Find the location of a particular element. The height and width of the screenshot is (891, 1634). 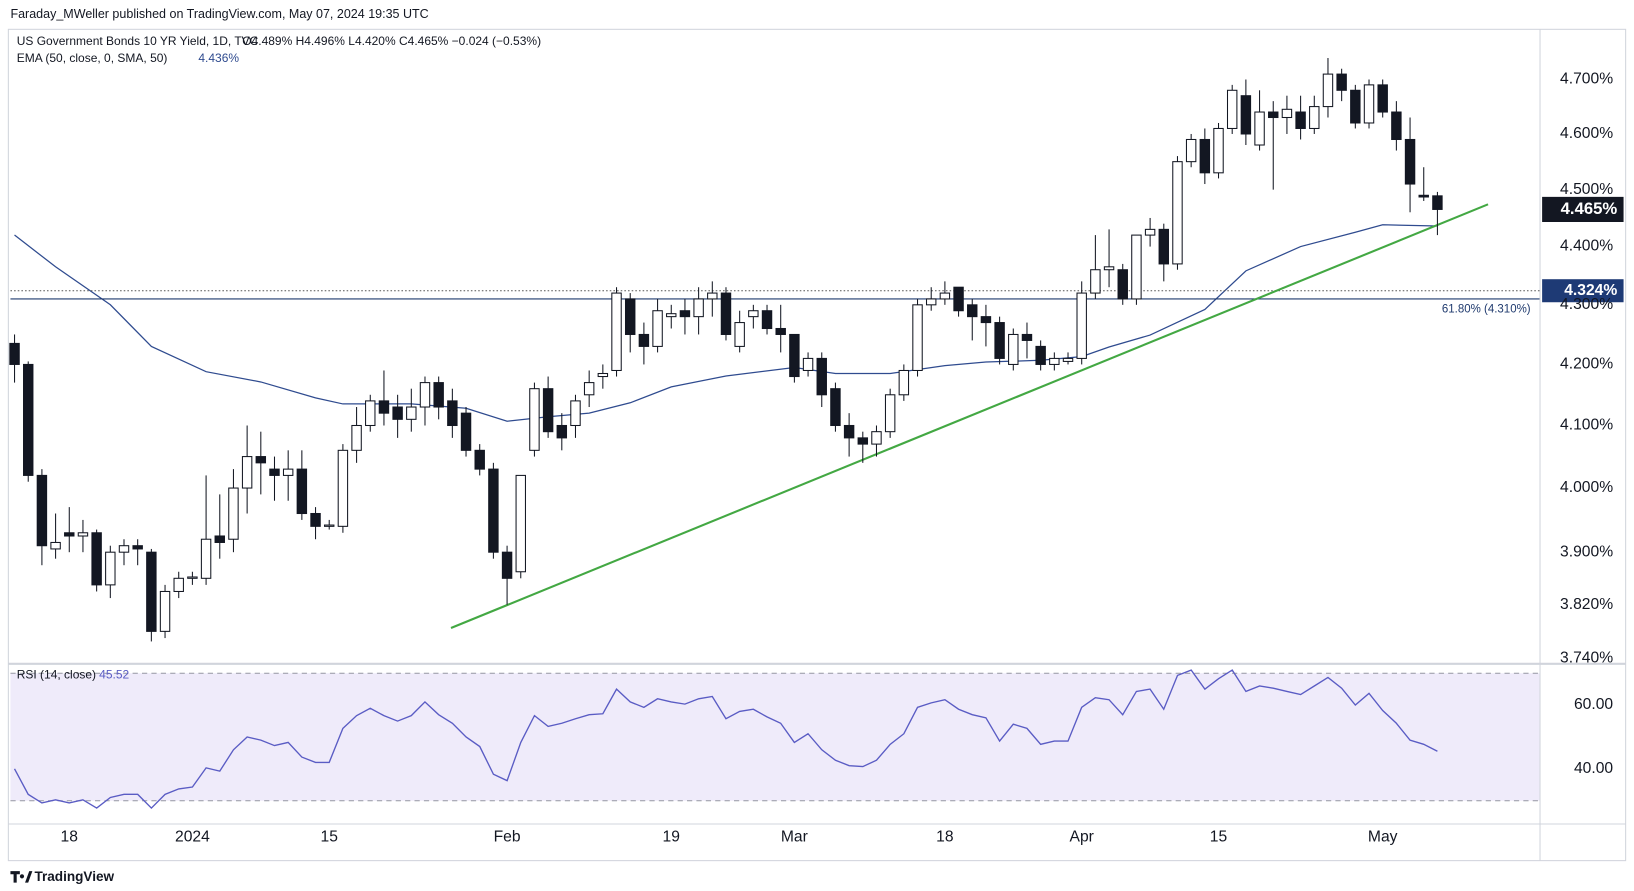

rsi-tick-label: 60.00 is located at coordinates (1593, 704).